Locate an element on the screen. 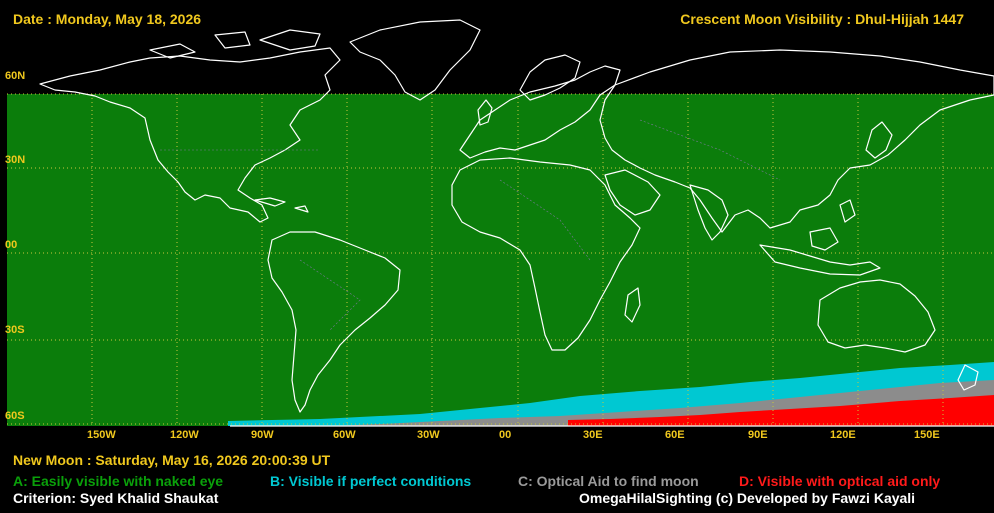 This screenshot has width=994, height=513. lon-label-30w: 30W is located at coordinates (428, 435).